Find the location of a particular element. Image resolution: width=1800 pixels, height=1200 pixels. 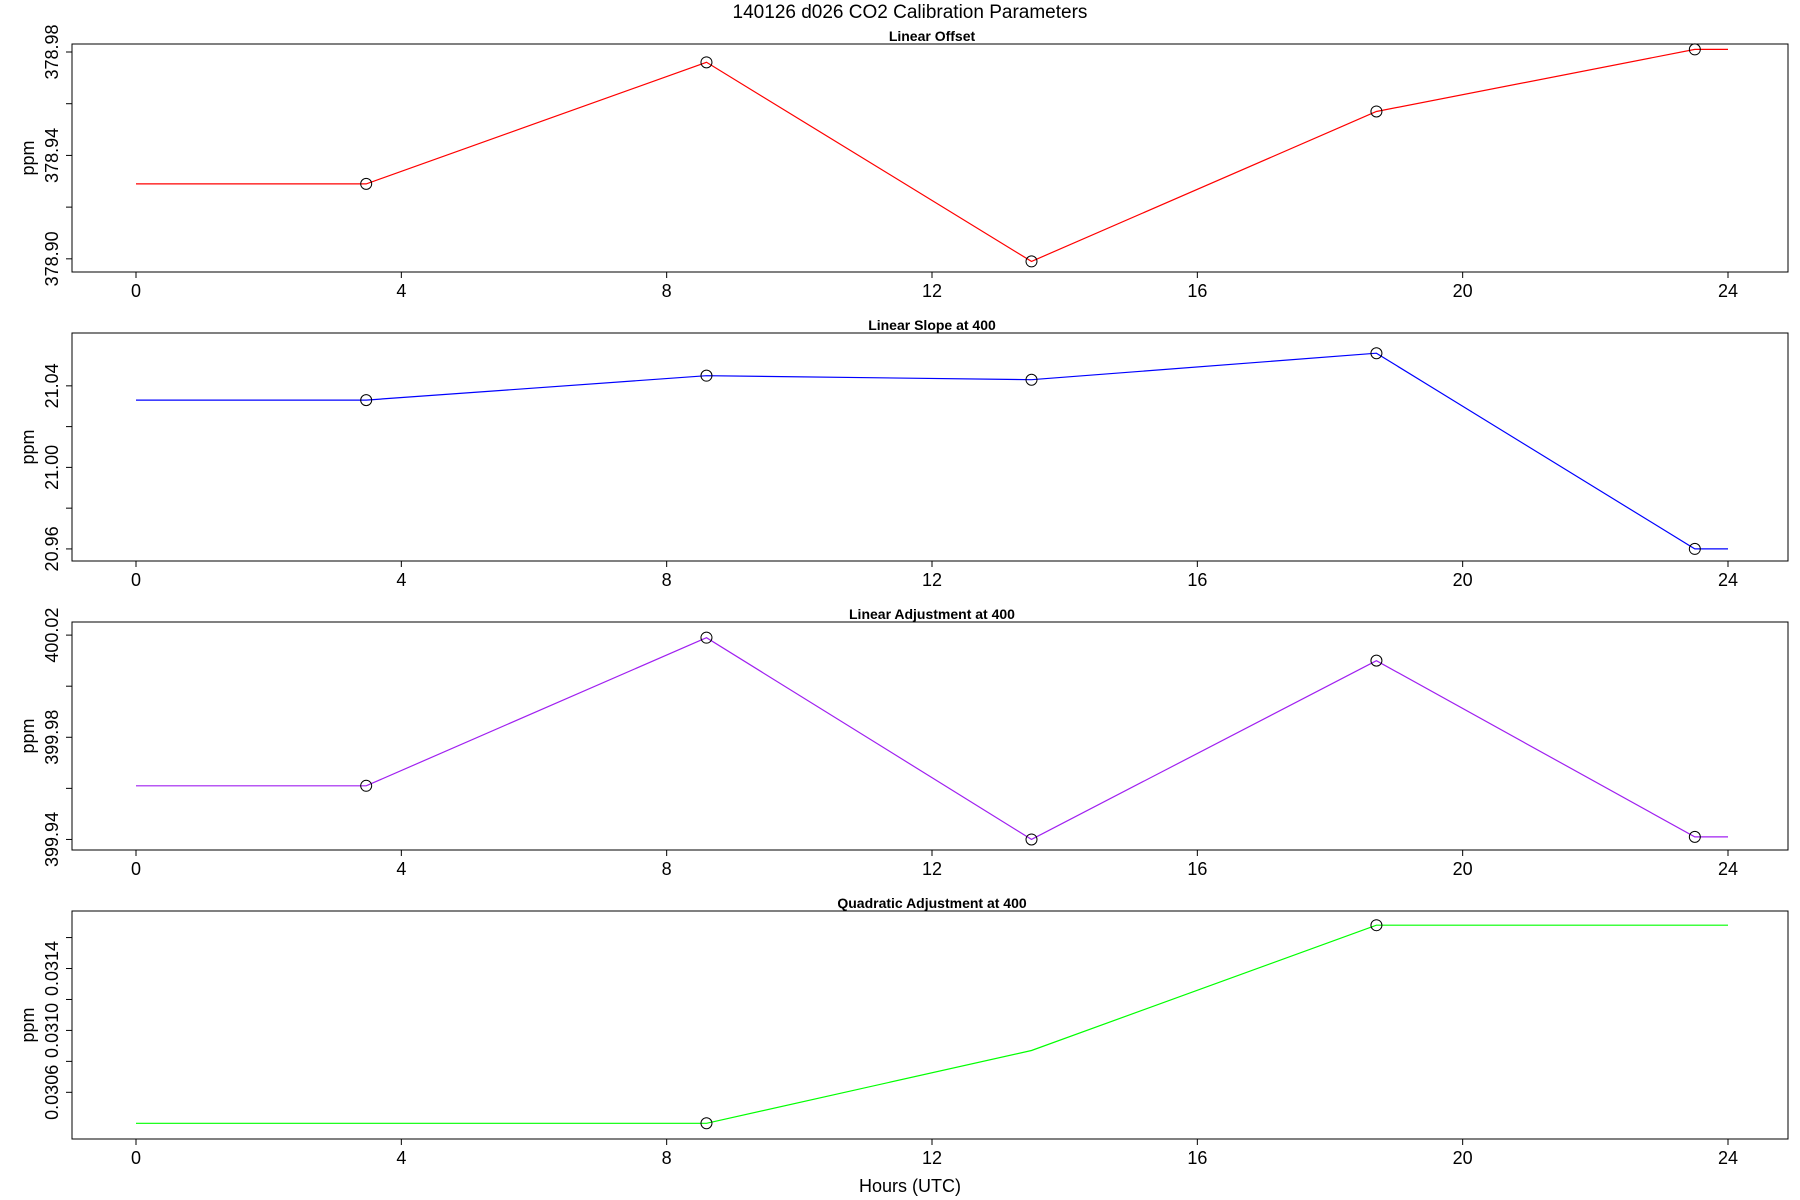

panel-title: Quadratic Adjustment at 400 is located at coordinates (932, 903).